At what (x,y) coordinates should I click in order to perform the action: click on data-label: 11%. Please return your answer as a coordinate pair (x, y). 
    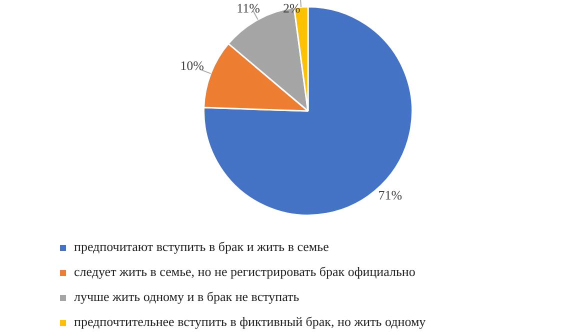
    Looking at the image, I should click on (248, 8).